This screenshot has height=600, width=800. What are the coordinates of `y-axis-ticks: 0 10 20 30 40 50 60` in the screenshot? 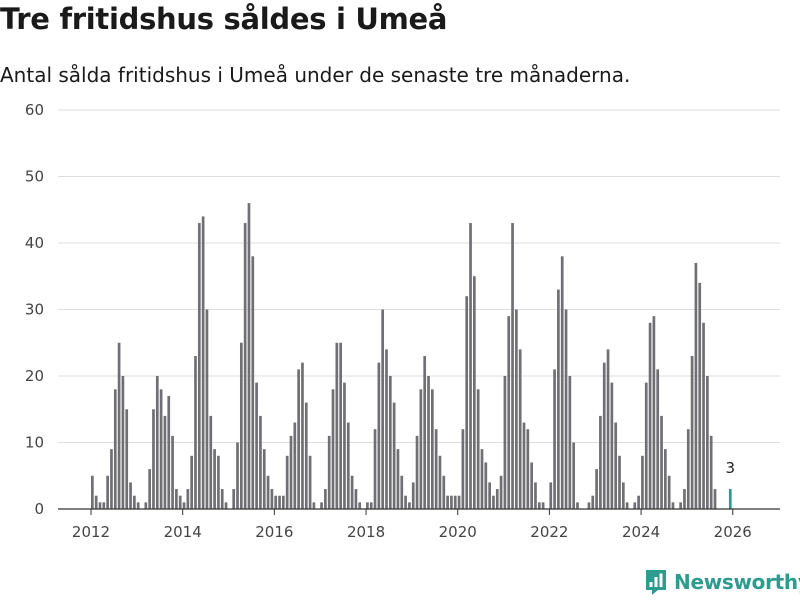 It's located at (34, 309).